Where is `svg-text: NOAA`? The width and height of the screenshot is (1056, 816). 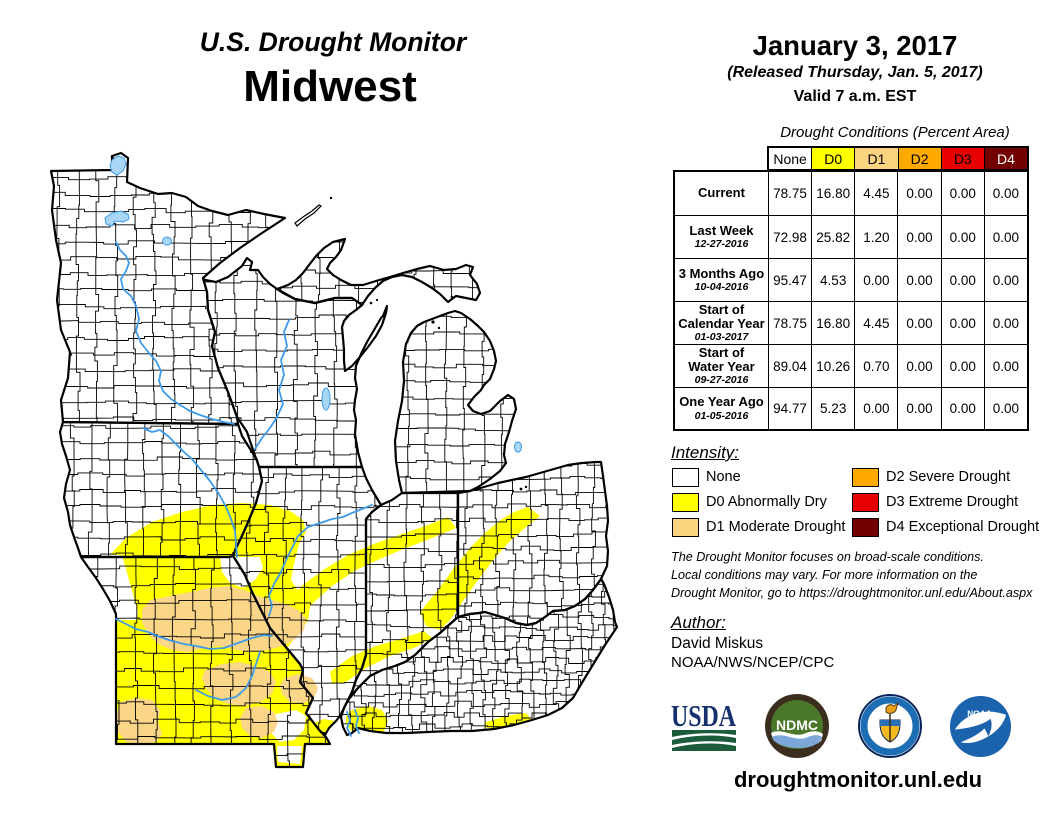
svg-text: NOAA is located at coordinates (979, 713).